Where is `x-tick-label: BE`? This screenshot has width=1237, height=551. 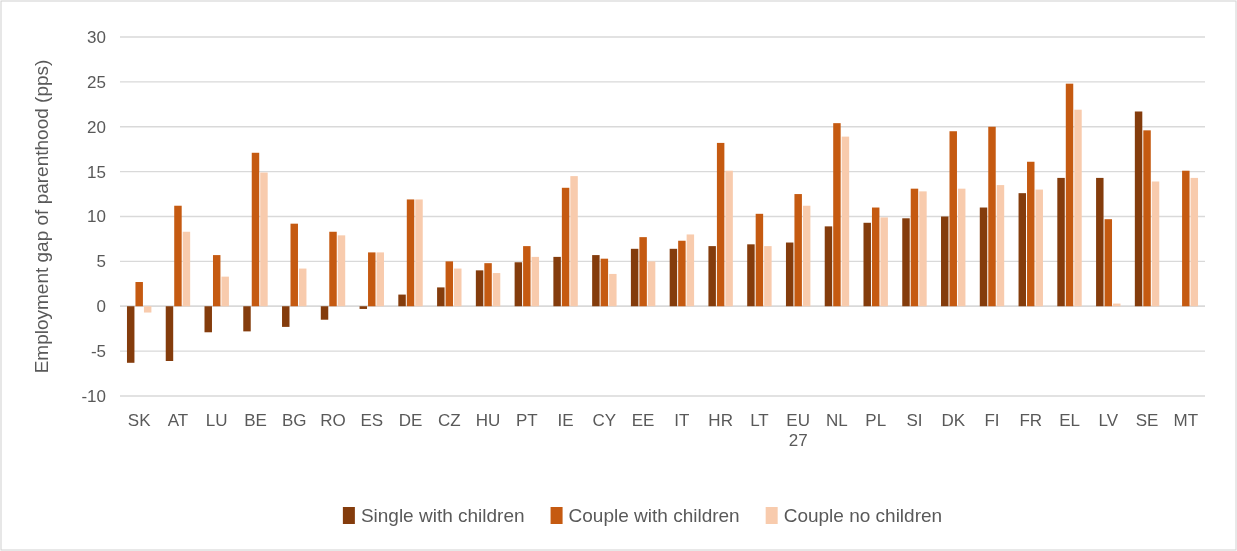 x-tick-label: BE is located at coordinates (255, 421).